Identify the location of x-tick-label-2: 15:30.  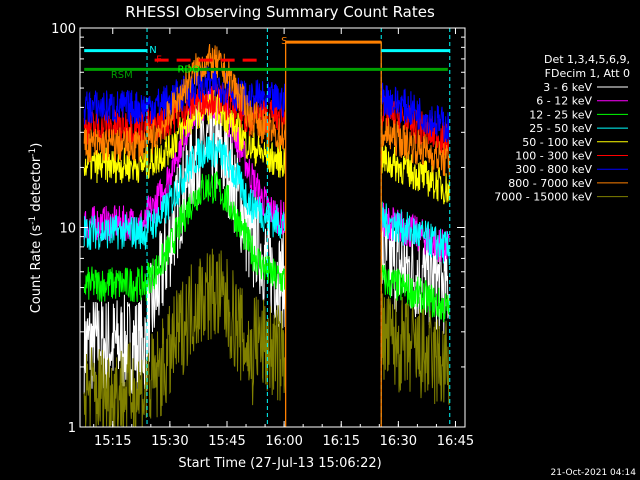
(169, 441).